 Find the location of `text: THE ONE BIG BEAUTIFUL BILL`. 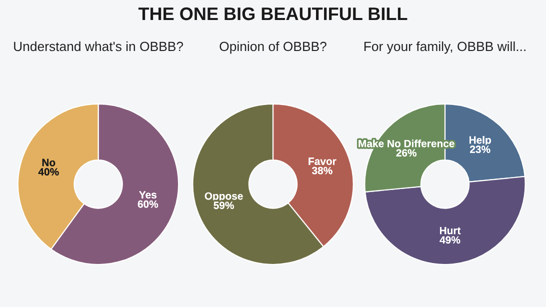

text: THE ONE BIG BEAUTIFUL BILL is located at coordinates (273, 13).